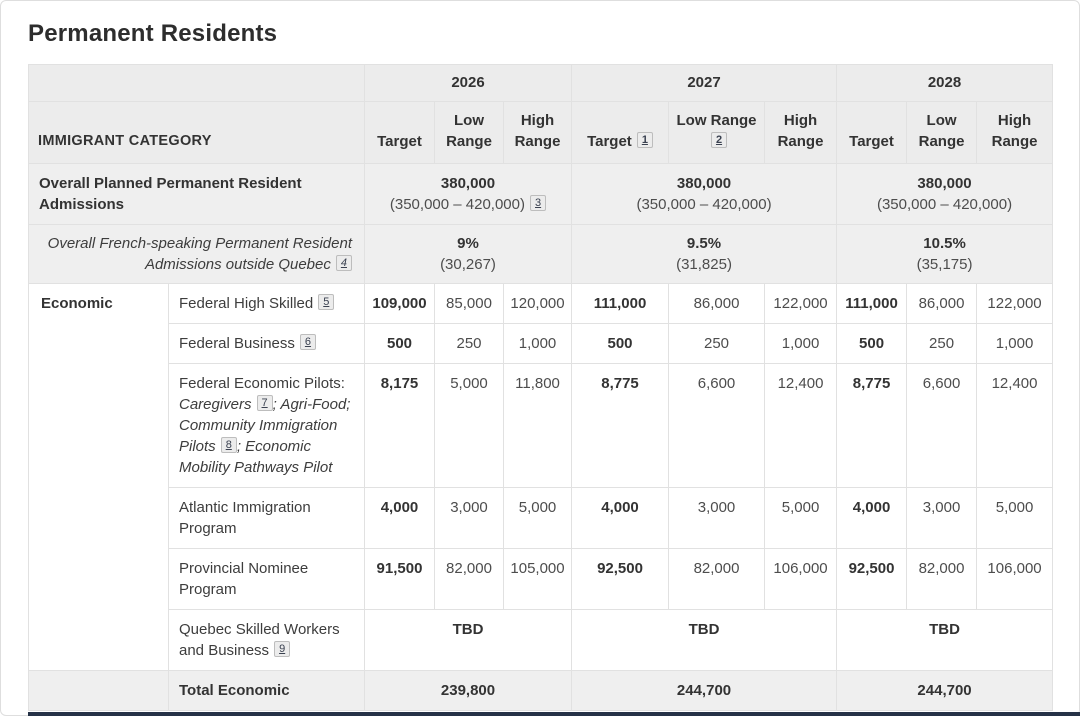  I want to click on overall-2026-cell: 380,000 (350,000 – 420,000) 3, so click(468, 194).